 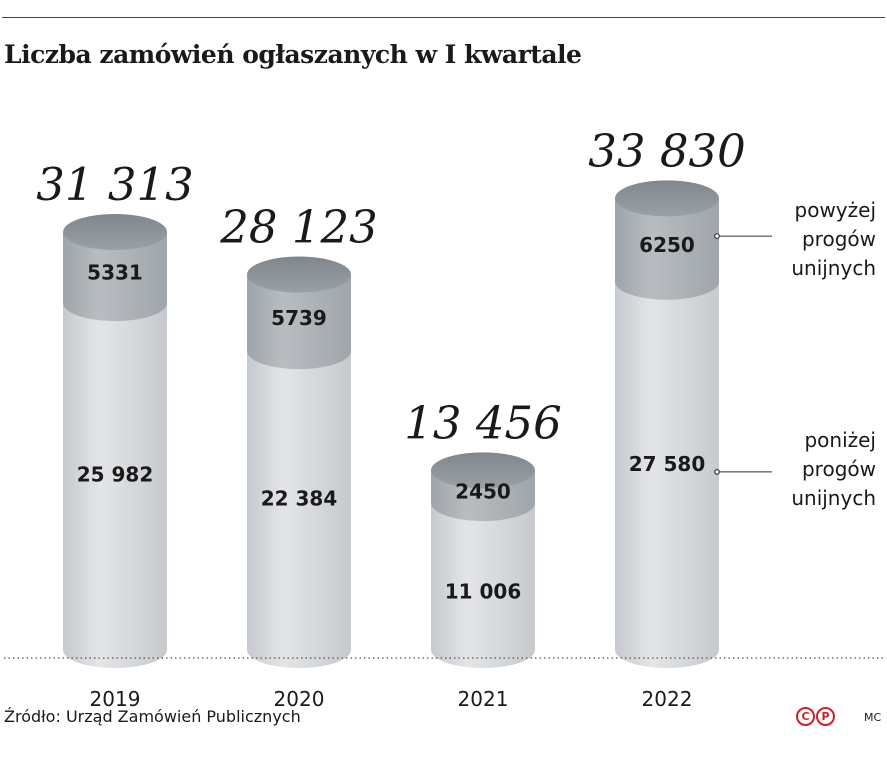 I want to click on bar-segment-below-2020, so click(x=299, y=509).